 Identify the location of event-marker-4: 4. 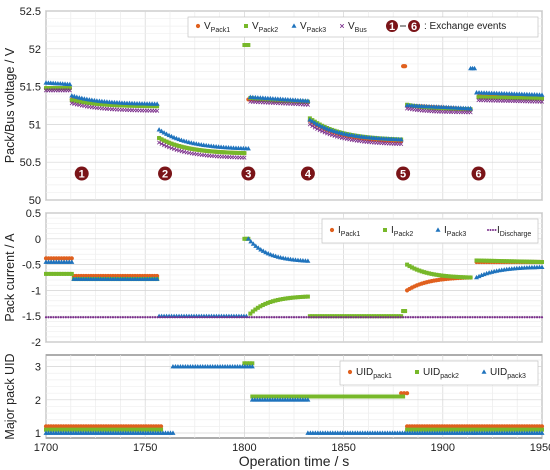
(307, 173).